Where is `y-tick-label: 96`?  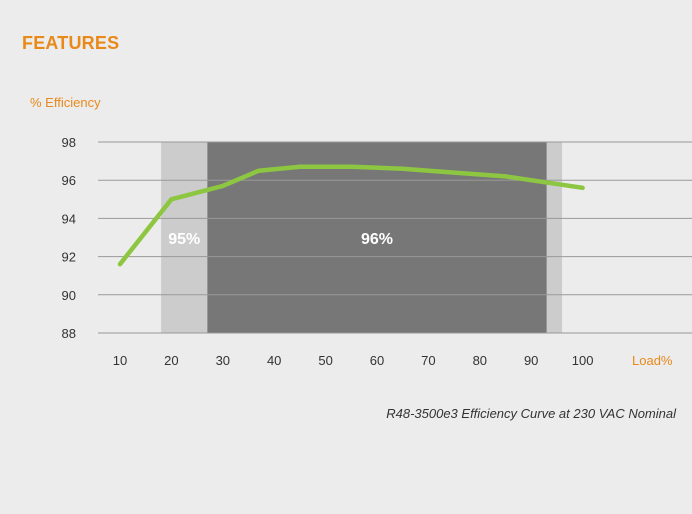 y-tick-label: 96 is located at coordinates (69, 180).